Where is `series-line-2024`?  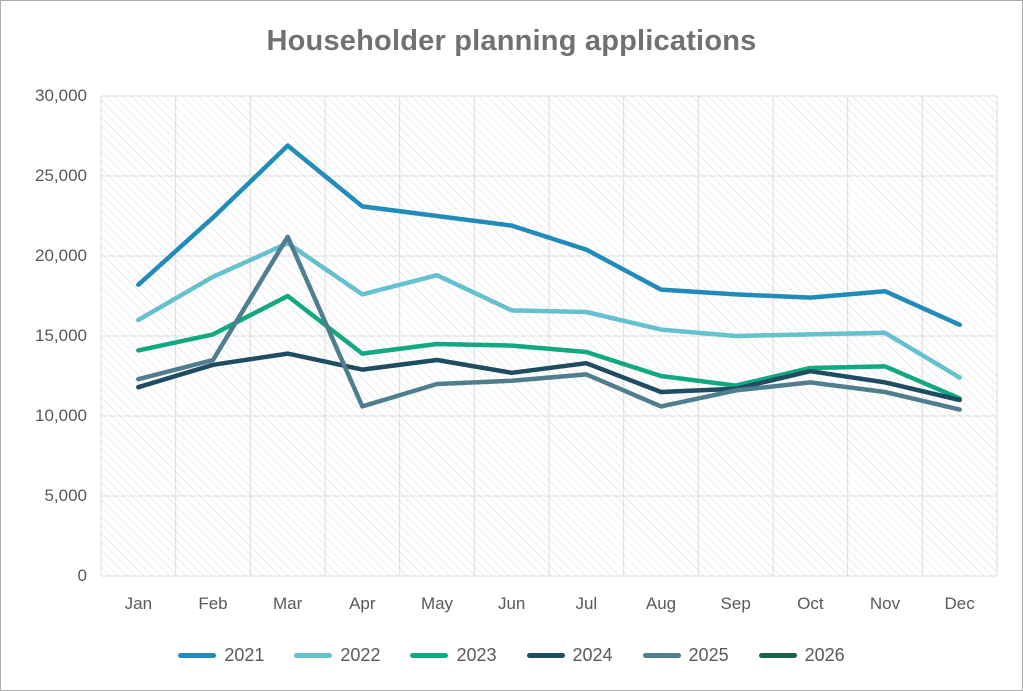 series-line-2024 is located at coordinates (549, 377).